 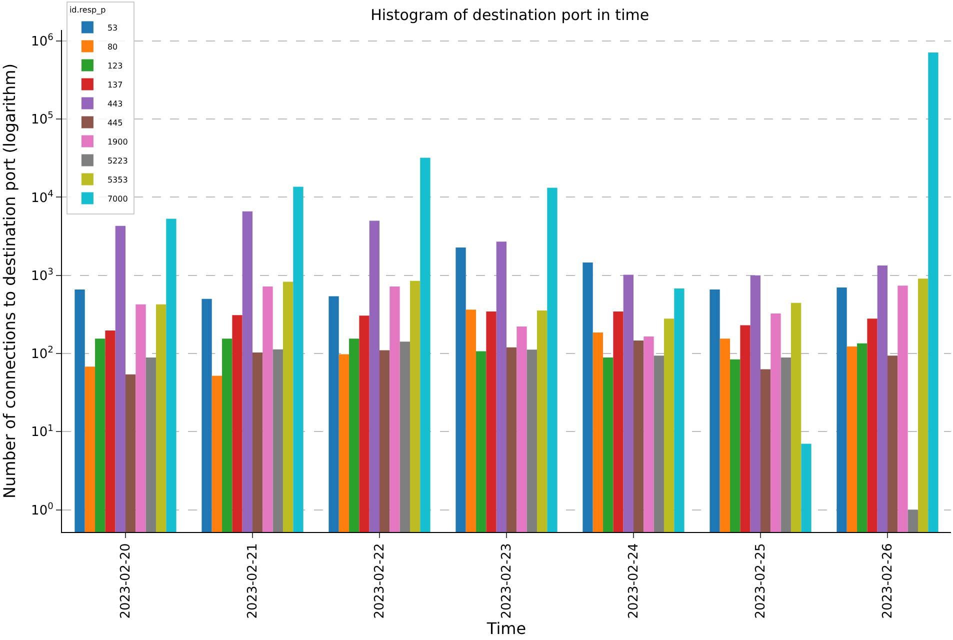 I want to click on x-tick-label: 2023-02-21, so click(x=253, y=581).